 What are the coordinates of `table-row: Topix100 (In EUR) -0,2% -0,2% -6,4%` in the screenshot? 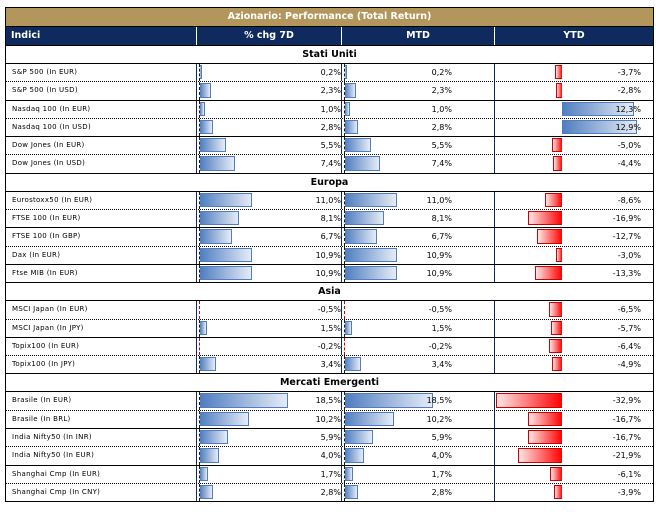 It's located at (329, 347).